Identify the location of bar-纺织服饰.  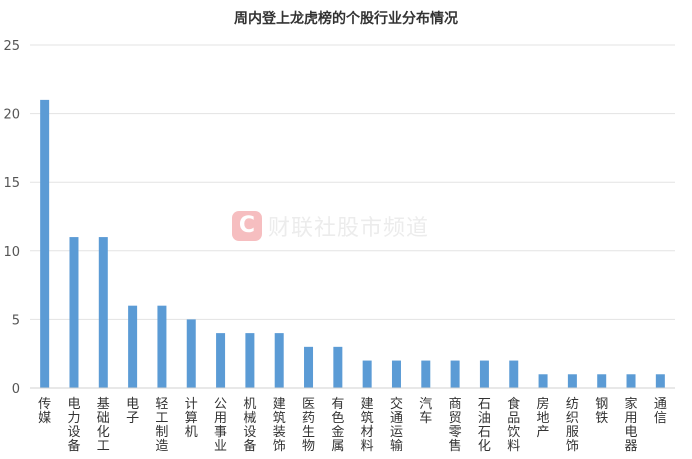
(572, 381).